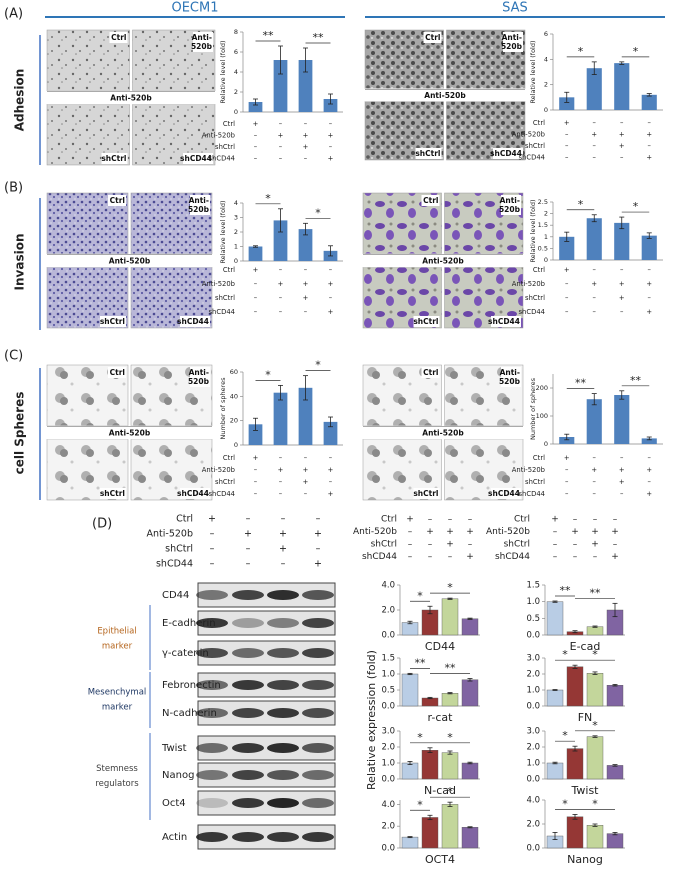  Describe the element at coordinates (199, 381) in the screenshot. I see `micrograph-label: 520b` at that location.